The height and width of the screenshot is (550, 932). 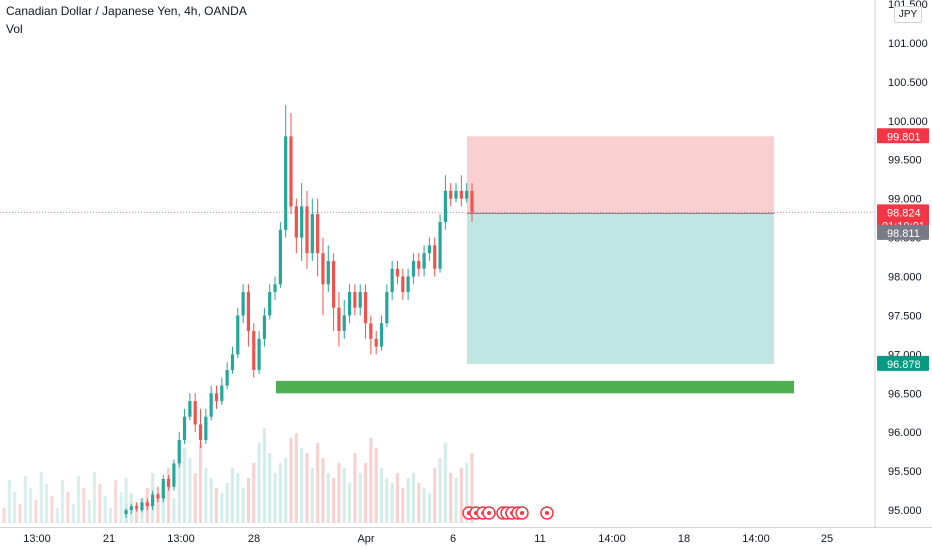 What do you see at coordinates (254, 539) in the screenshot?
I see `x-tick-label: 28` at bounding box center [254, 539].